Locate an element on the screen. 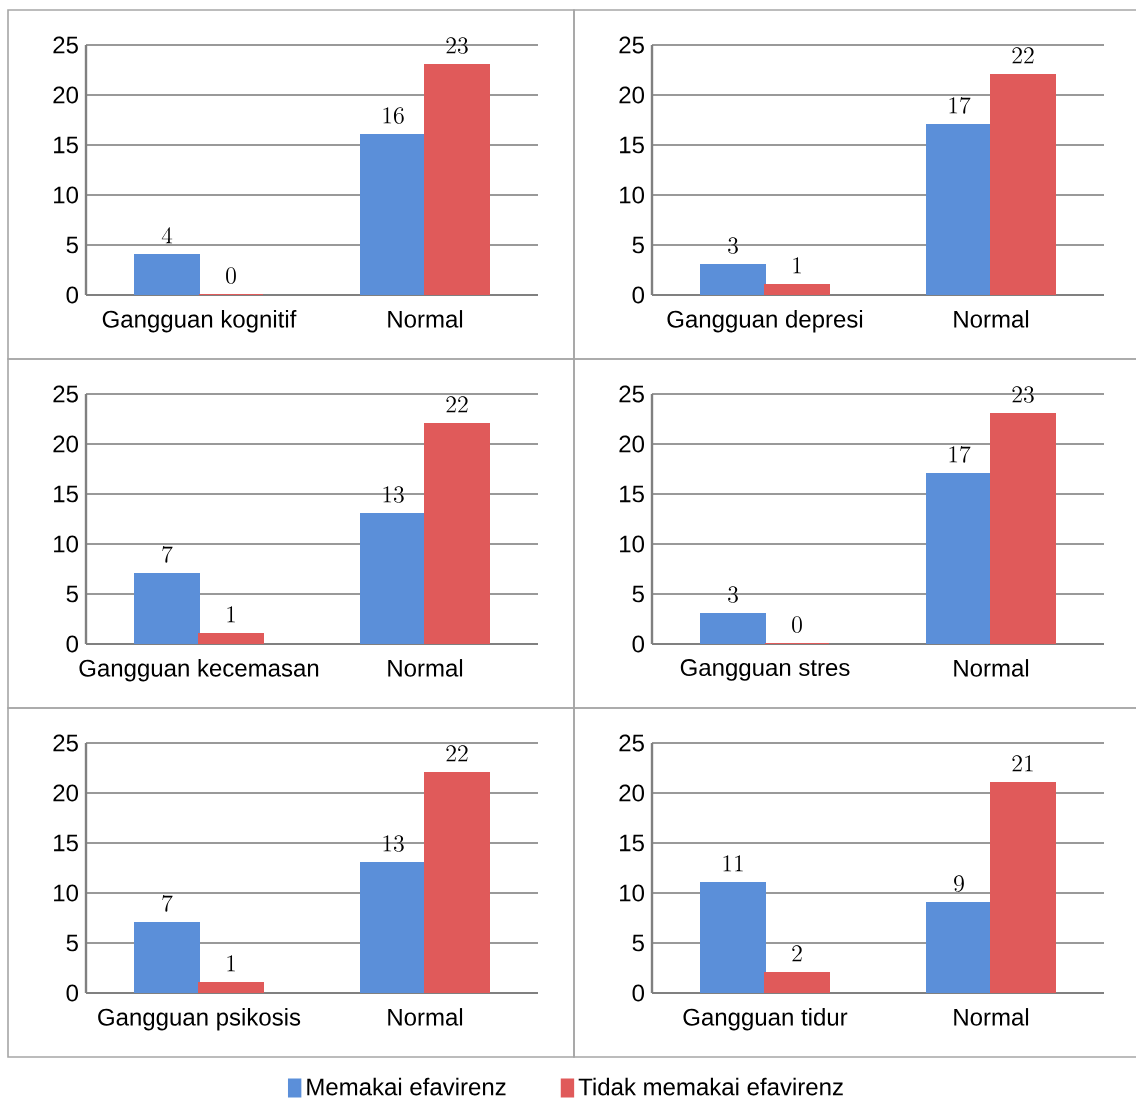 This screenshot has height=1100, width=1136. x-tick-label: Gangguan kecemasan is located at coordinates (199, 670).